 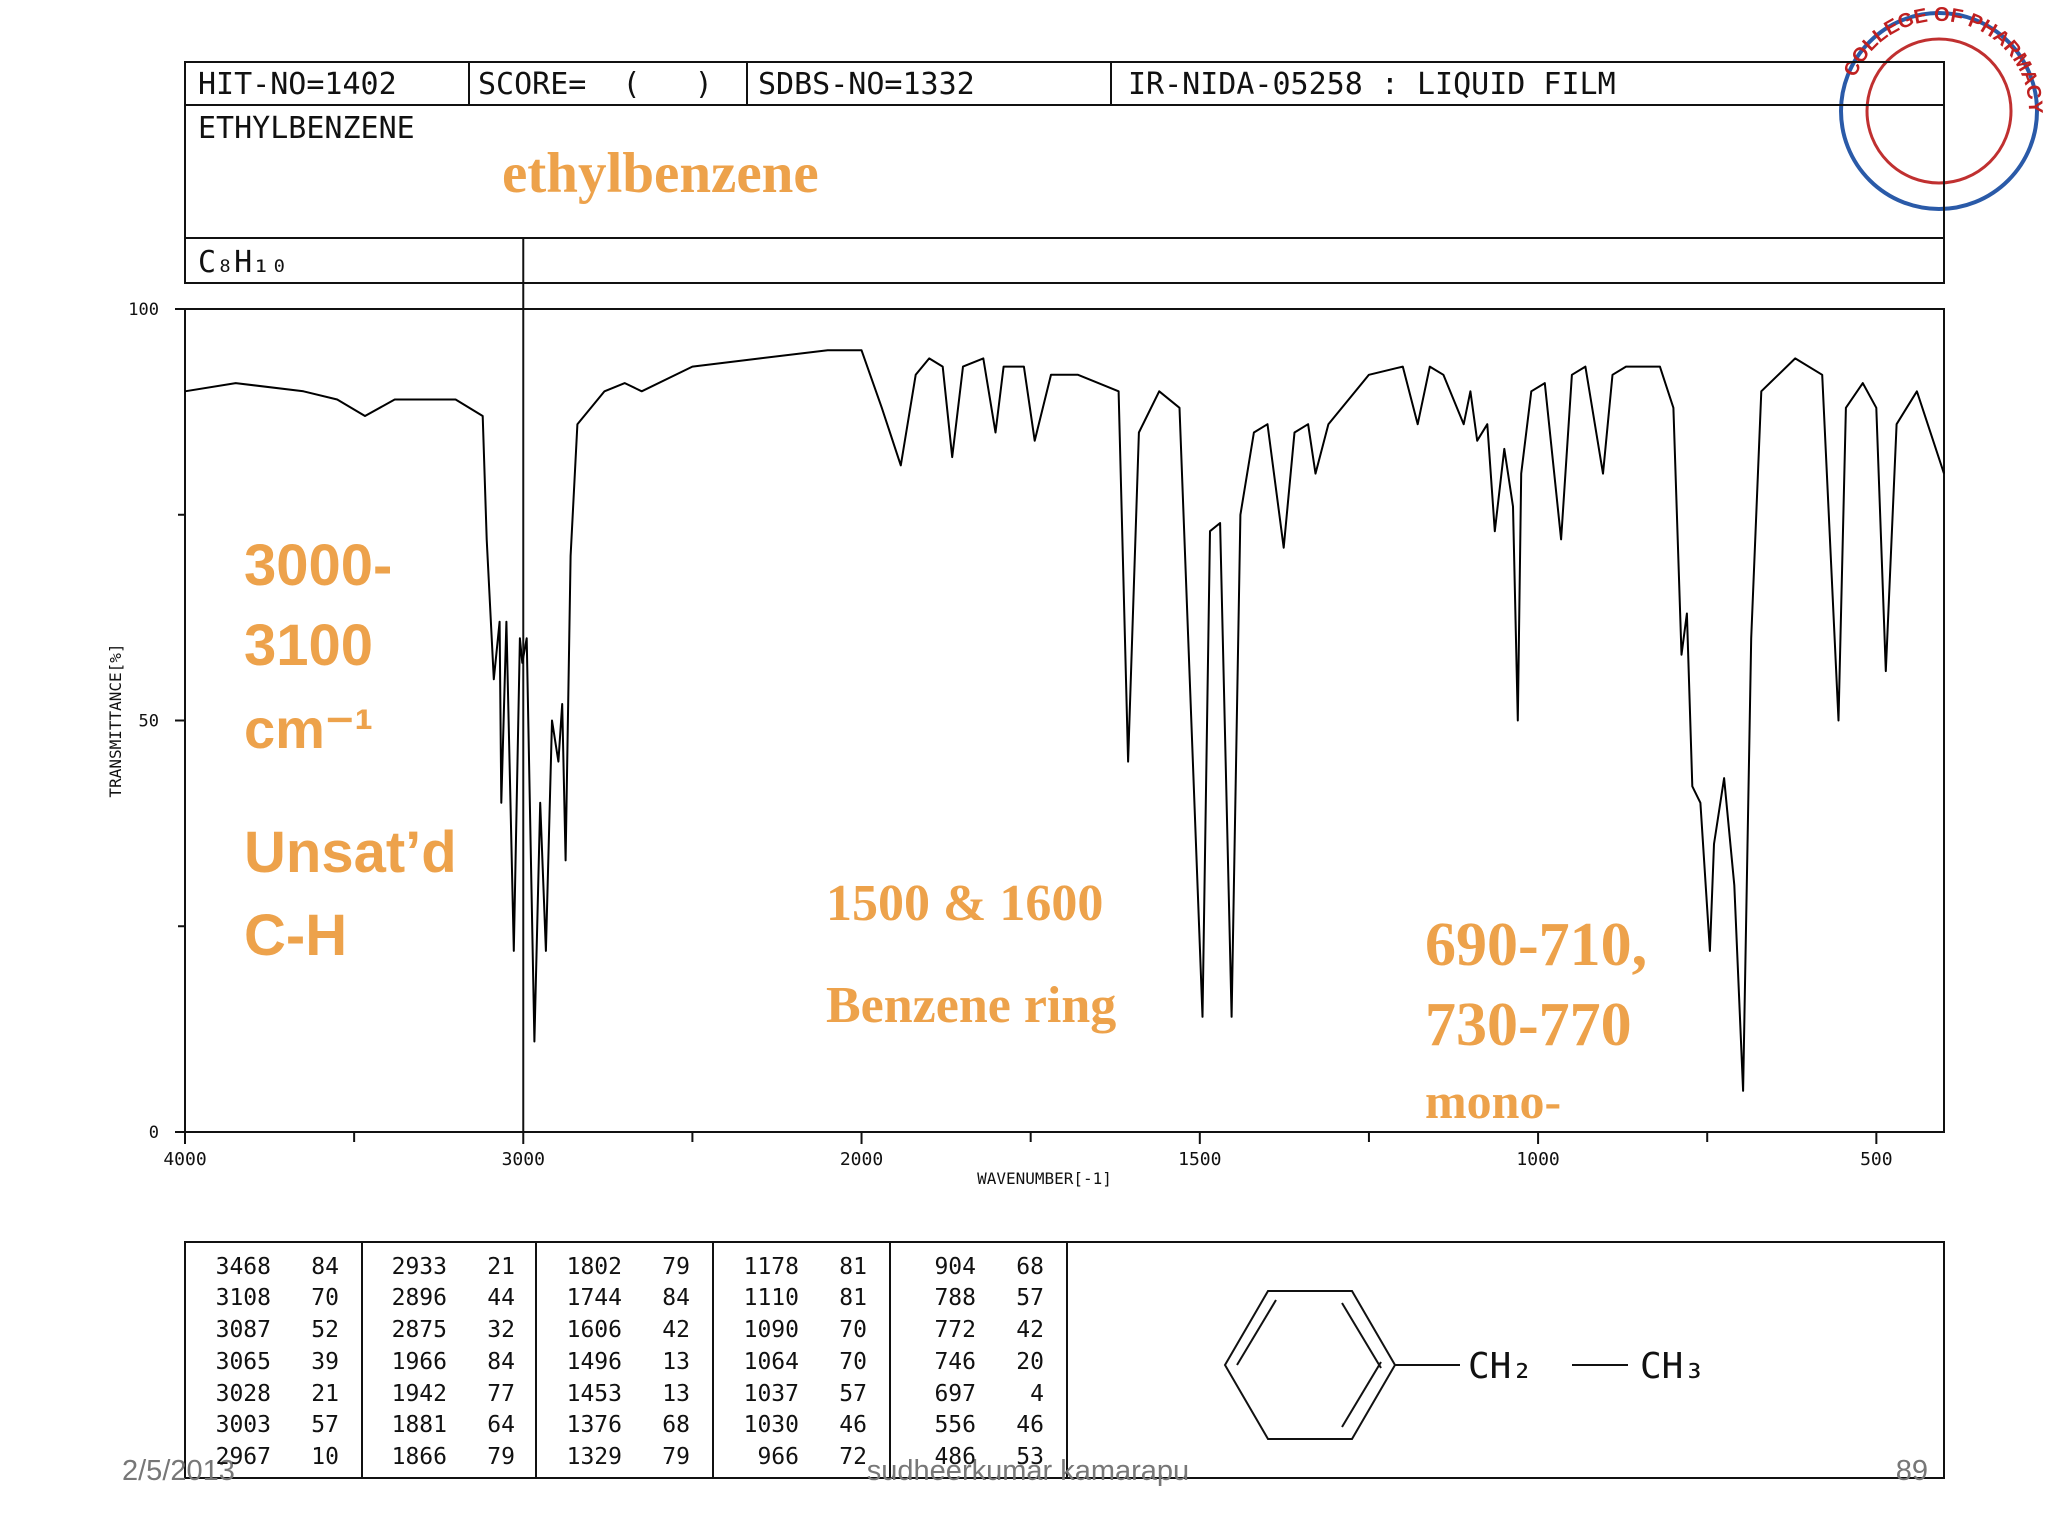 I want to click on annotation: 690-710,, so click(x=1536, y=945).